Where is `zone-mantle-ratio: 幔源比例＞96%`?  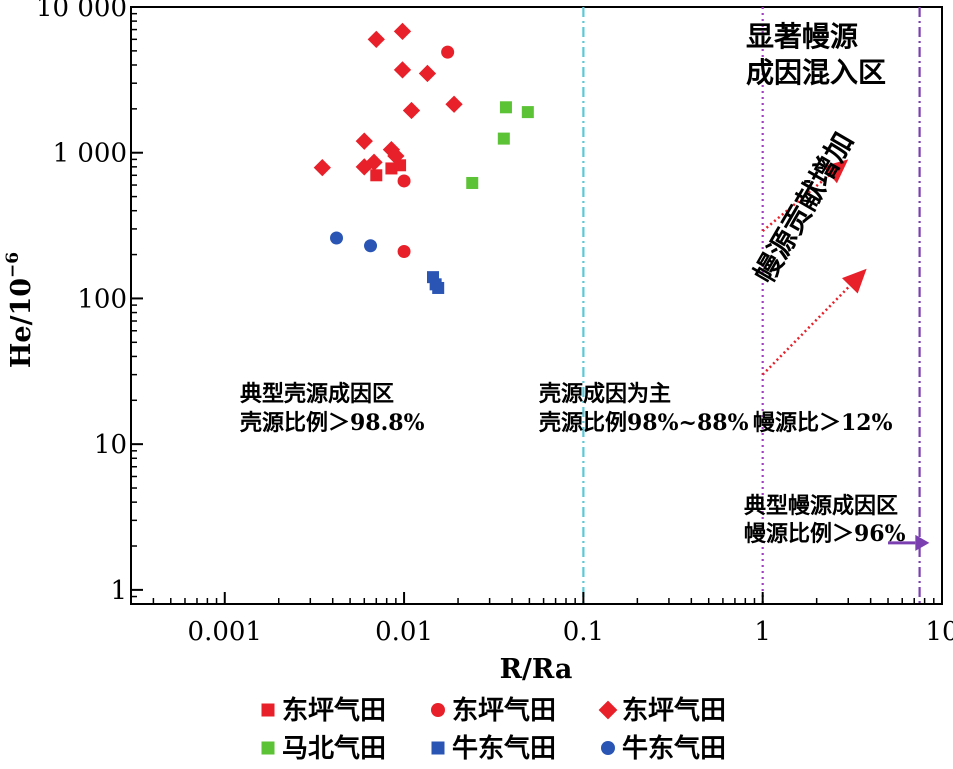
zone-mantle-ratio: 幔源比例＞96% is located at coordinates (825, 534).